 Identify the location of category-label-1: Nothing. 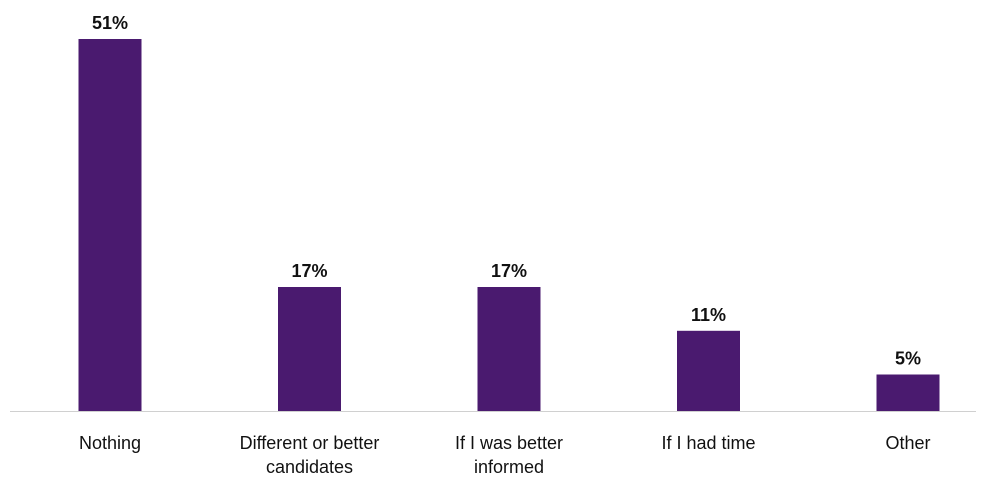
(110, 443).